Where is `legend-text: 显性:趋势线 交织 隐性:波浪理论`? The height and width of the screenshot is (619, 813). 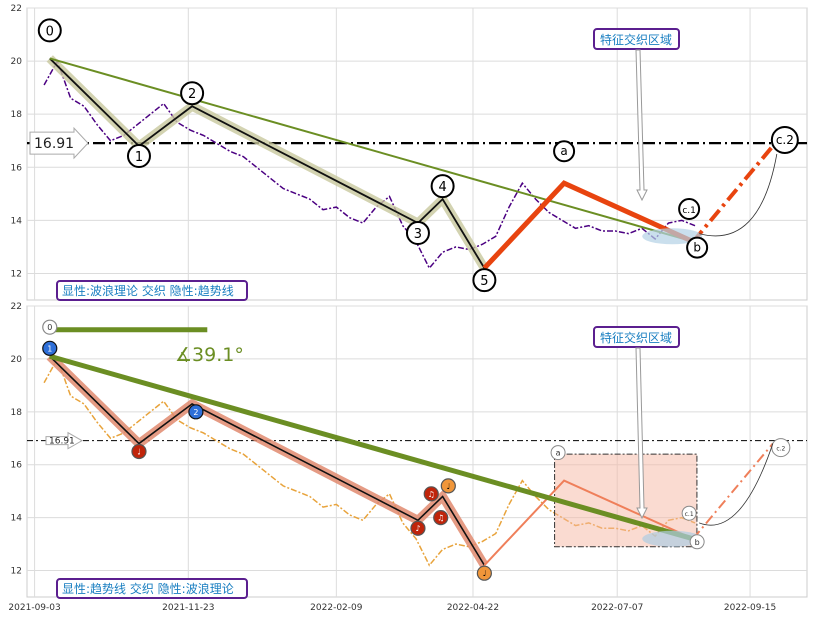 legend-text: 显性:趋势线 交织 隐性:波浪理论 is located at coordinates (148, 588).